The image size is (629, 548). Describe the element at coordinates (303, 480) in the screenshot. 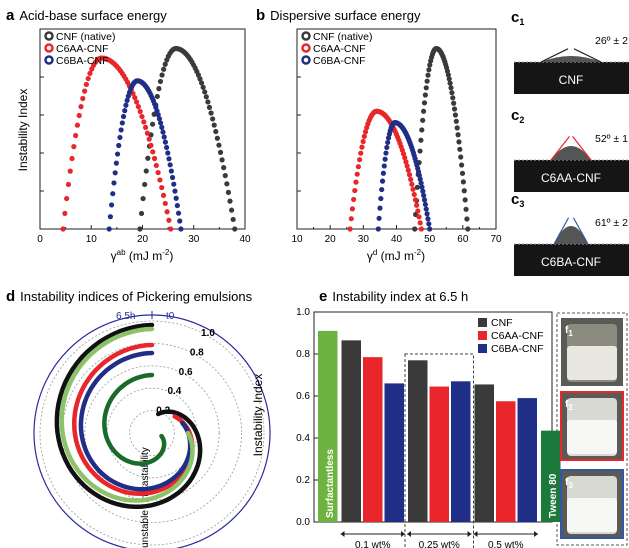

I see `bar-ytick-label: 0.2` at that location.